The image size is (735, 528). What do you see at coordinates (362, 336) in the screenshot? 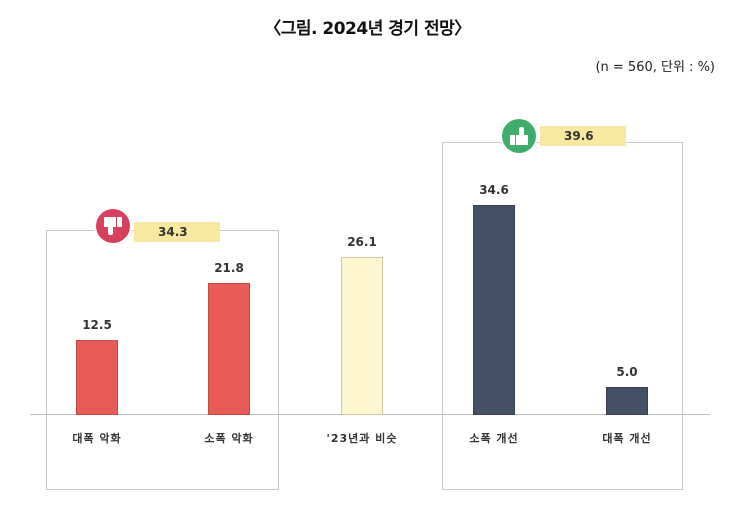
I see `bar-similar` at bounding box center [362, 336].